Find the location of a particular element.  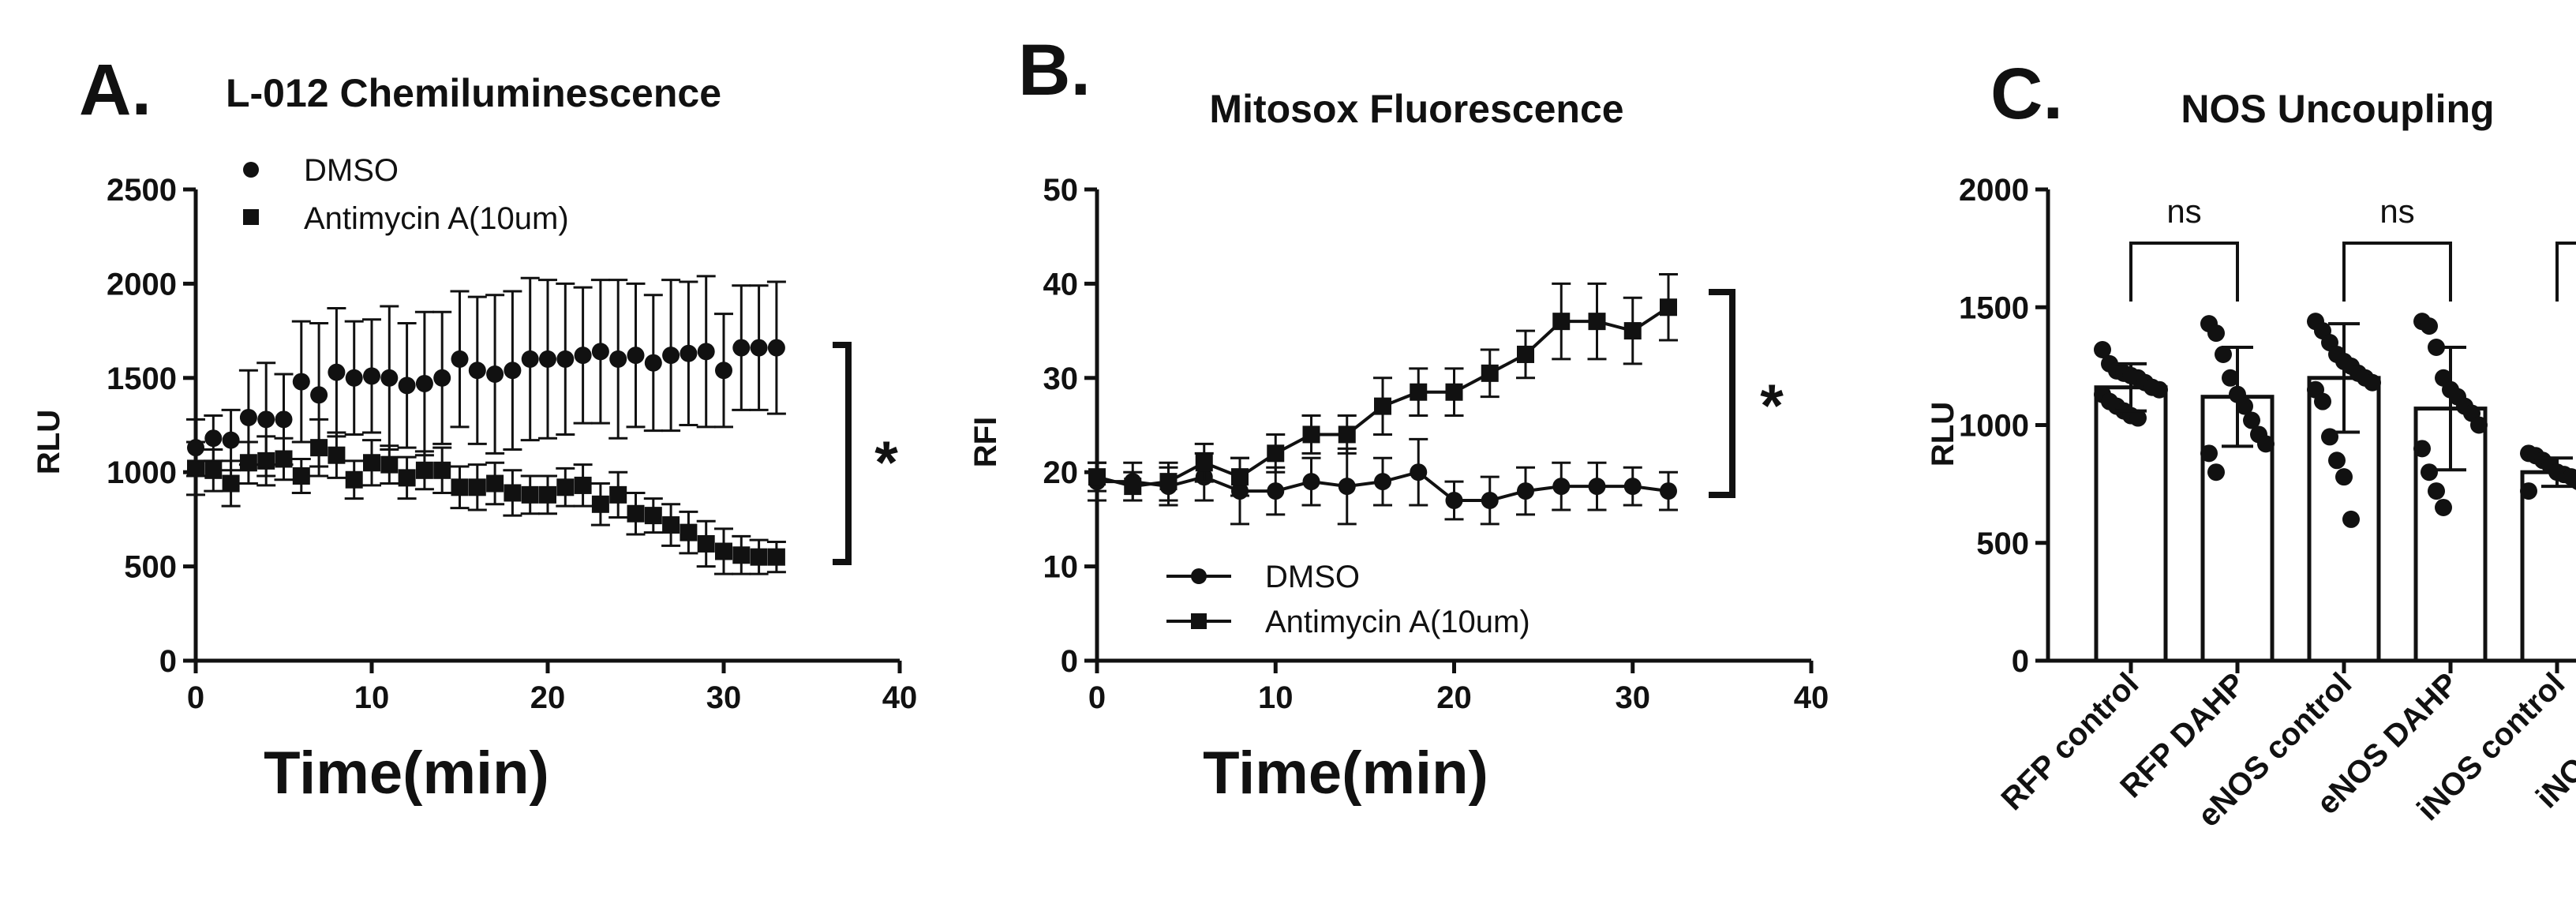

legend-dmso-marker is located at coordinates (251, 170).